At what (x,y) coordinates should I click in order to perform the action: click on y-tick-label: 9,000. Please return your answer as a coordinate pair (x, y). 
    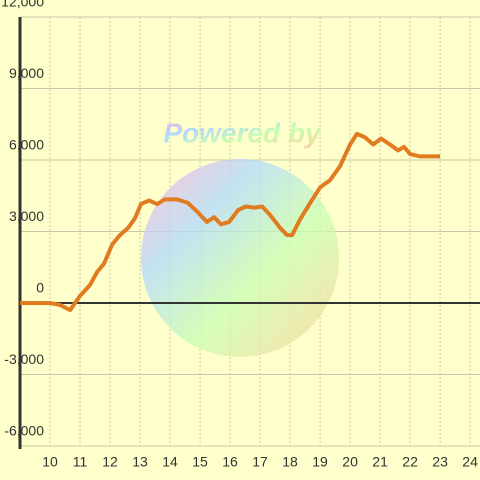
    Looking at the image, I should click on (26, 73).